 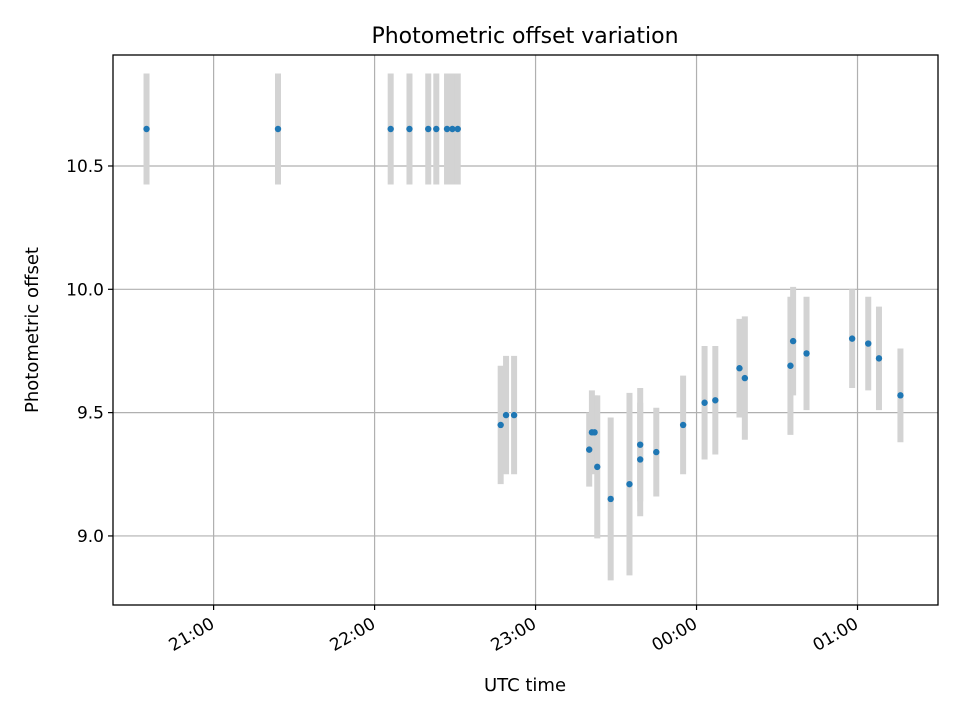 I want to click on y-tick-label: 10.0, so click(x=85, y=290).